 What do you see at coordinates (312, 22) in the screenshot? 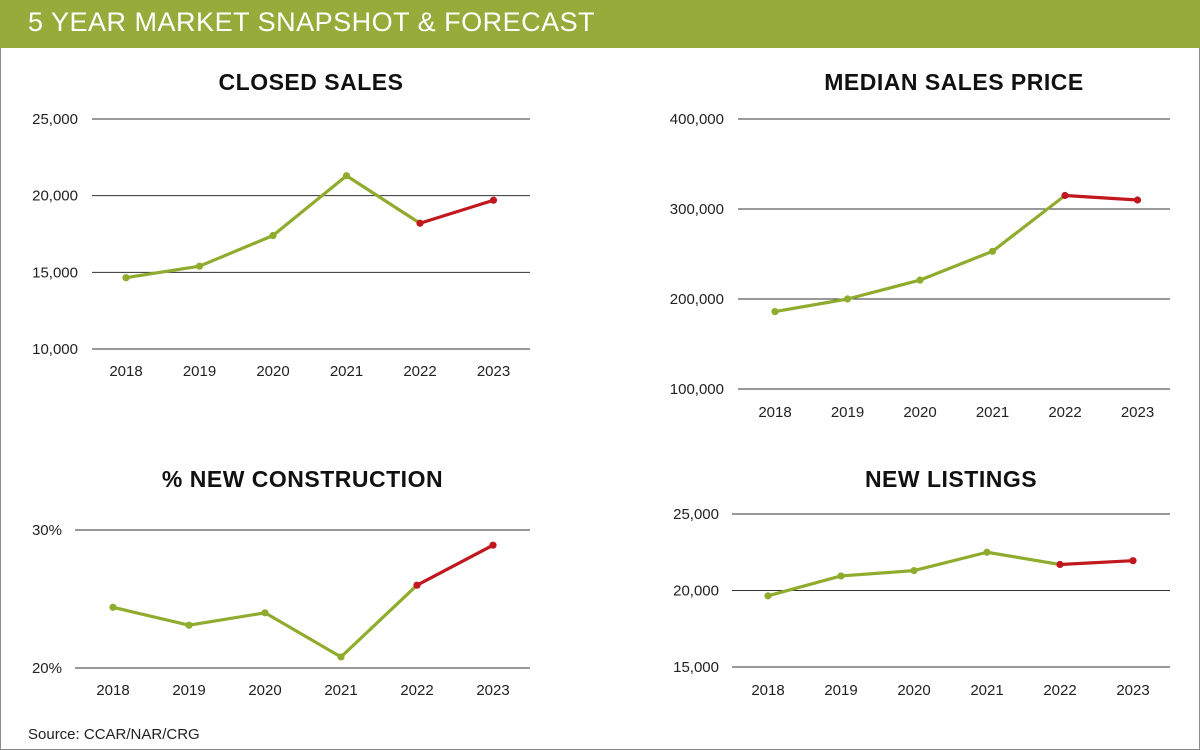
I see `page-title: 5 YEAR MARKET SNAPSHOT & FORECAST` at bounding box center [312, 22].